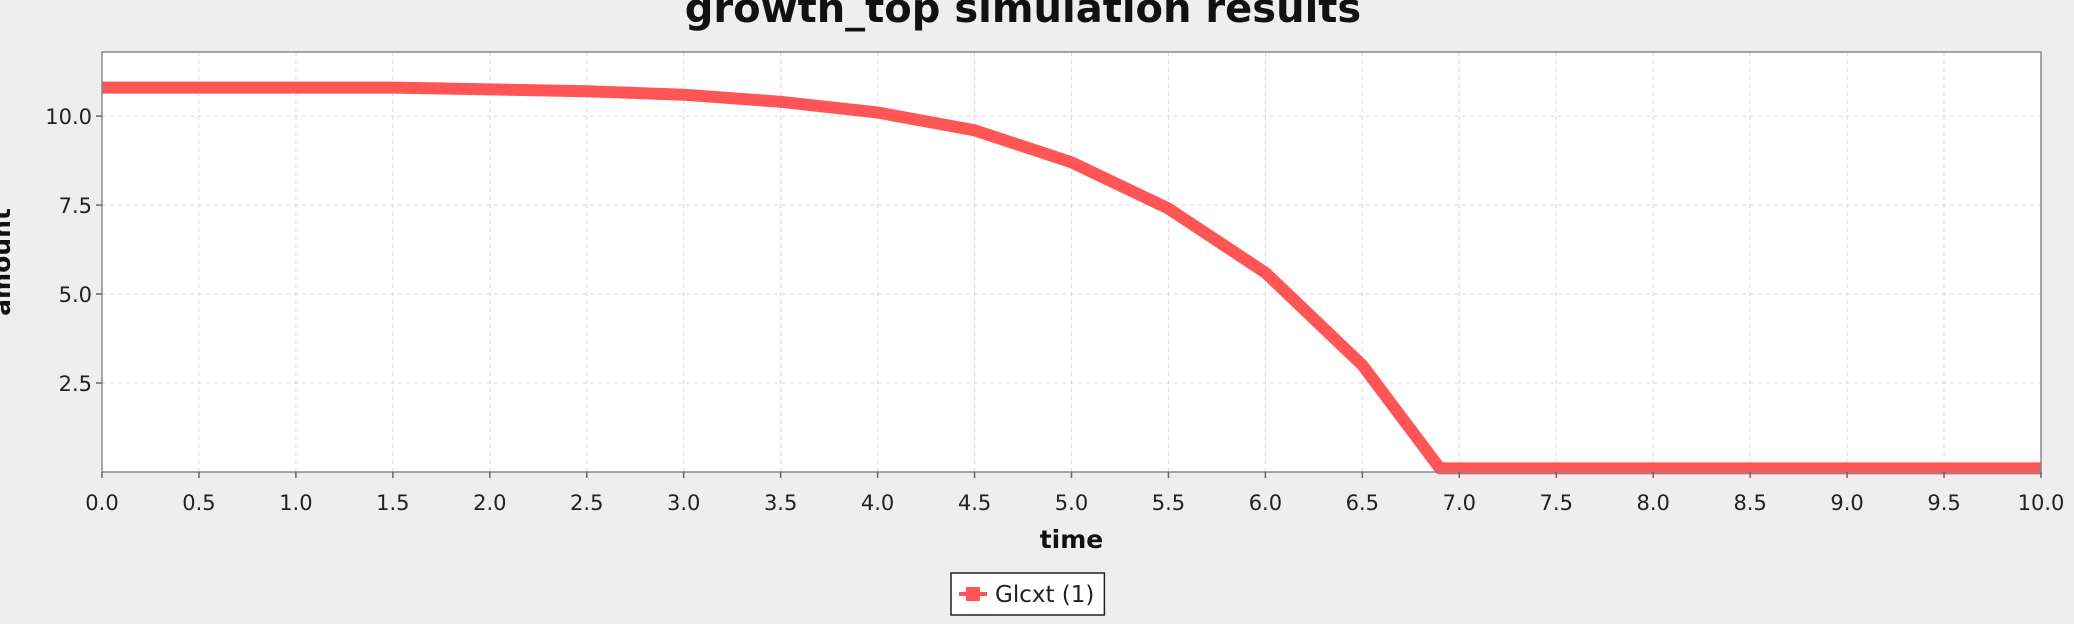 This screenshot has width=2074, height=624. Describe the element at coordinates (1749, 503) in the screenshot. I see `x-tick-label: 8.5` at that location.